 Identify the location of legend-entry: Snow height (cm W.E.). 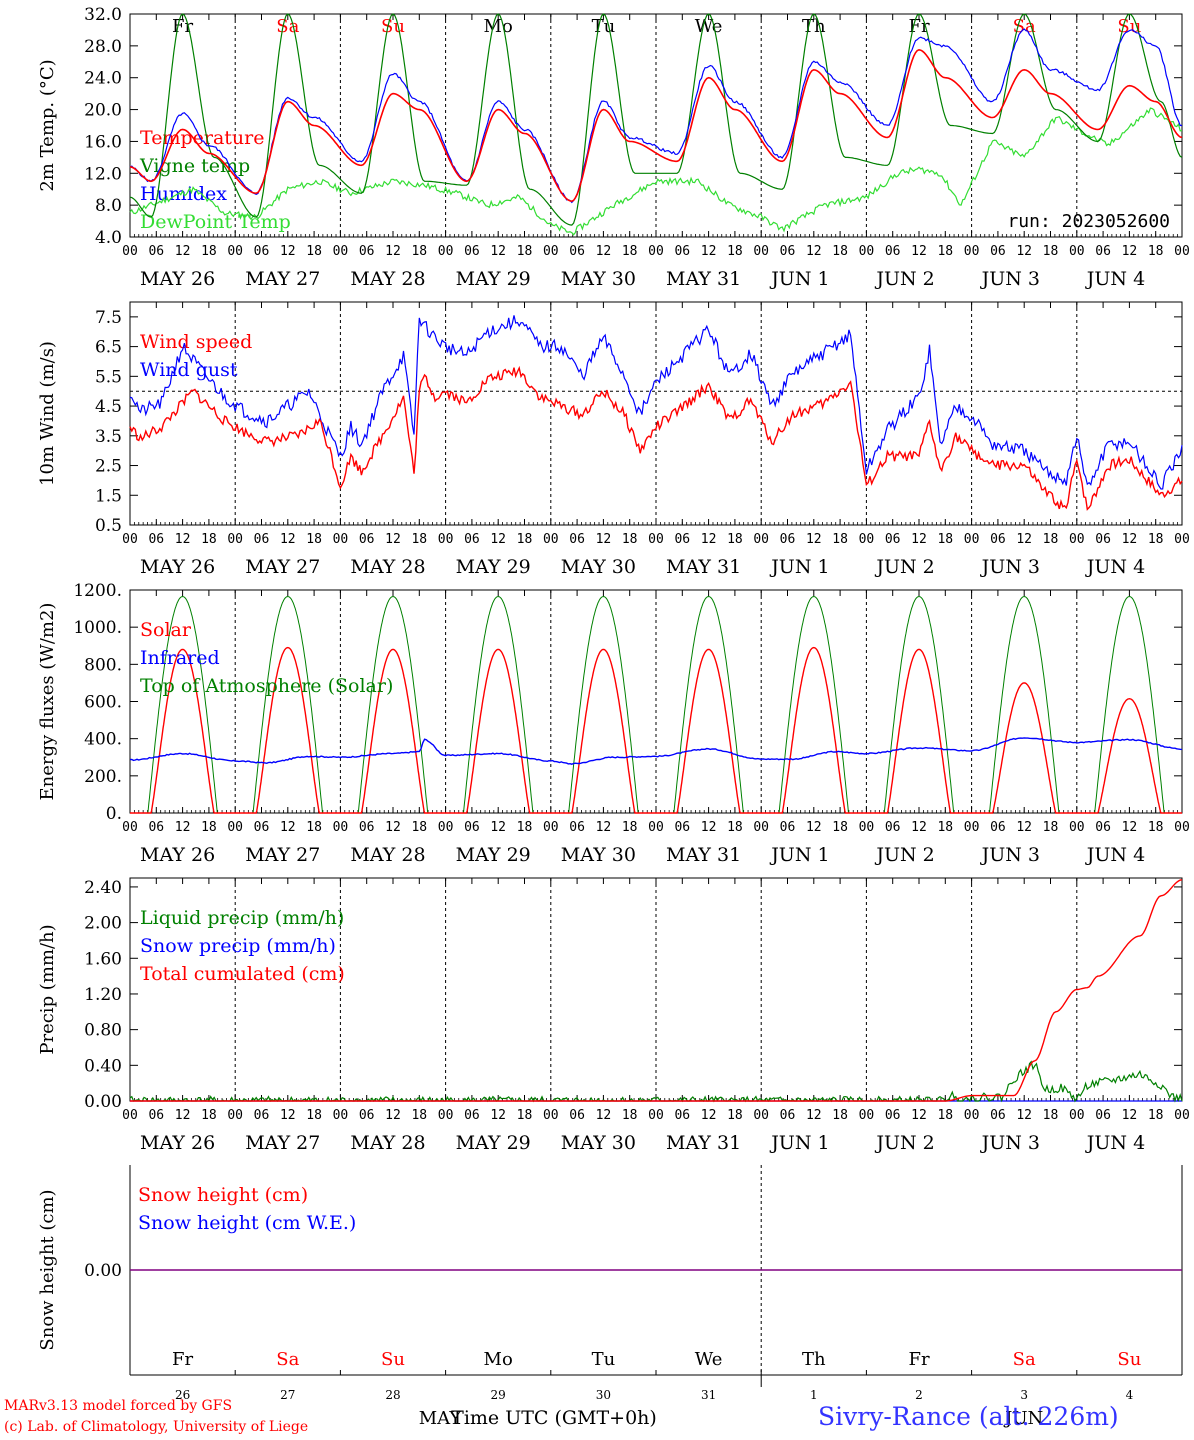
(247, 1223).